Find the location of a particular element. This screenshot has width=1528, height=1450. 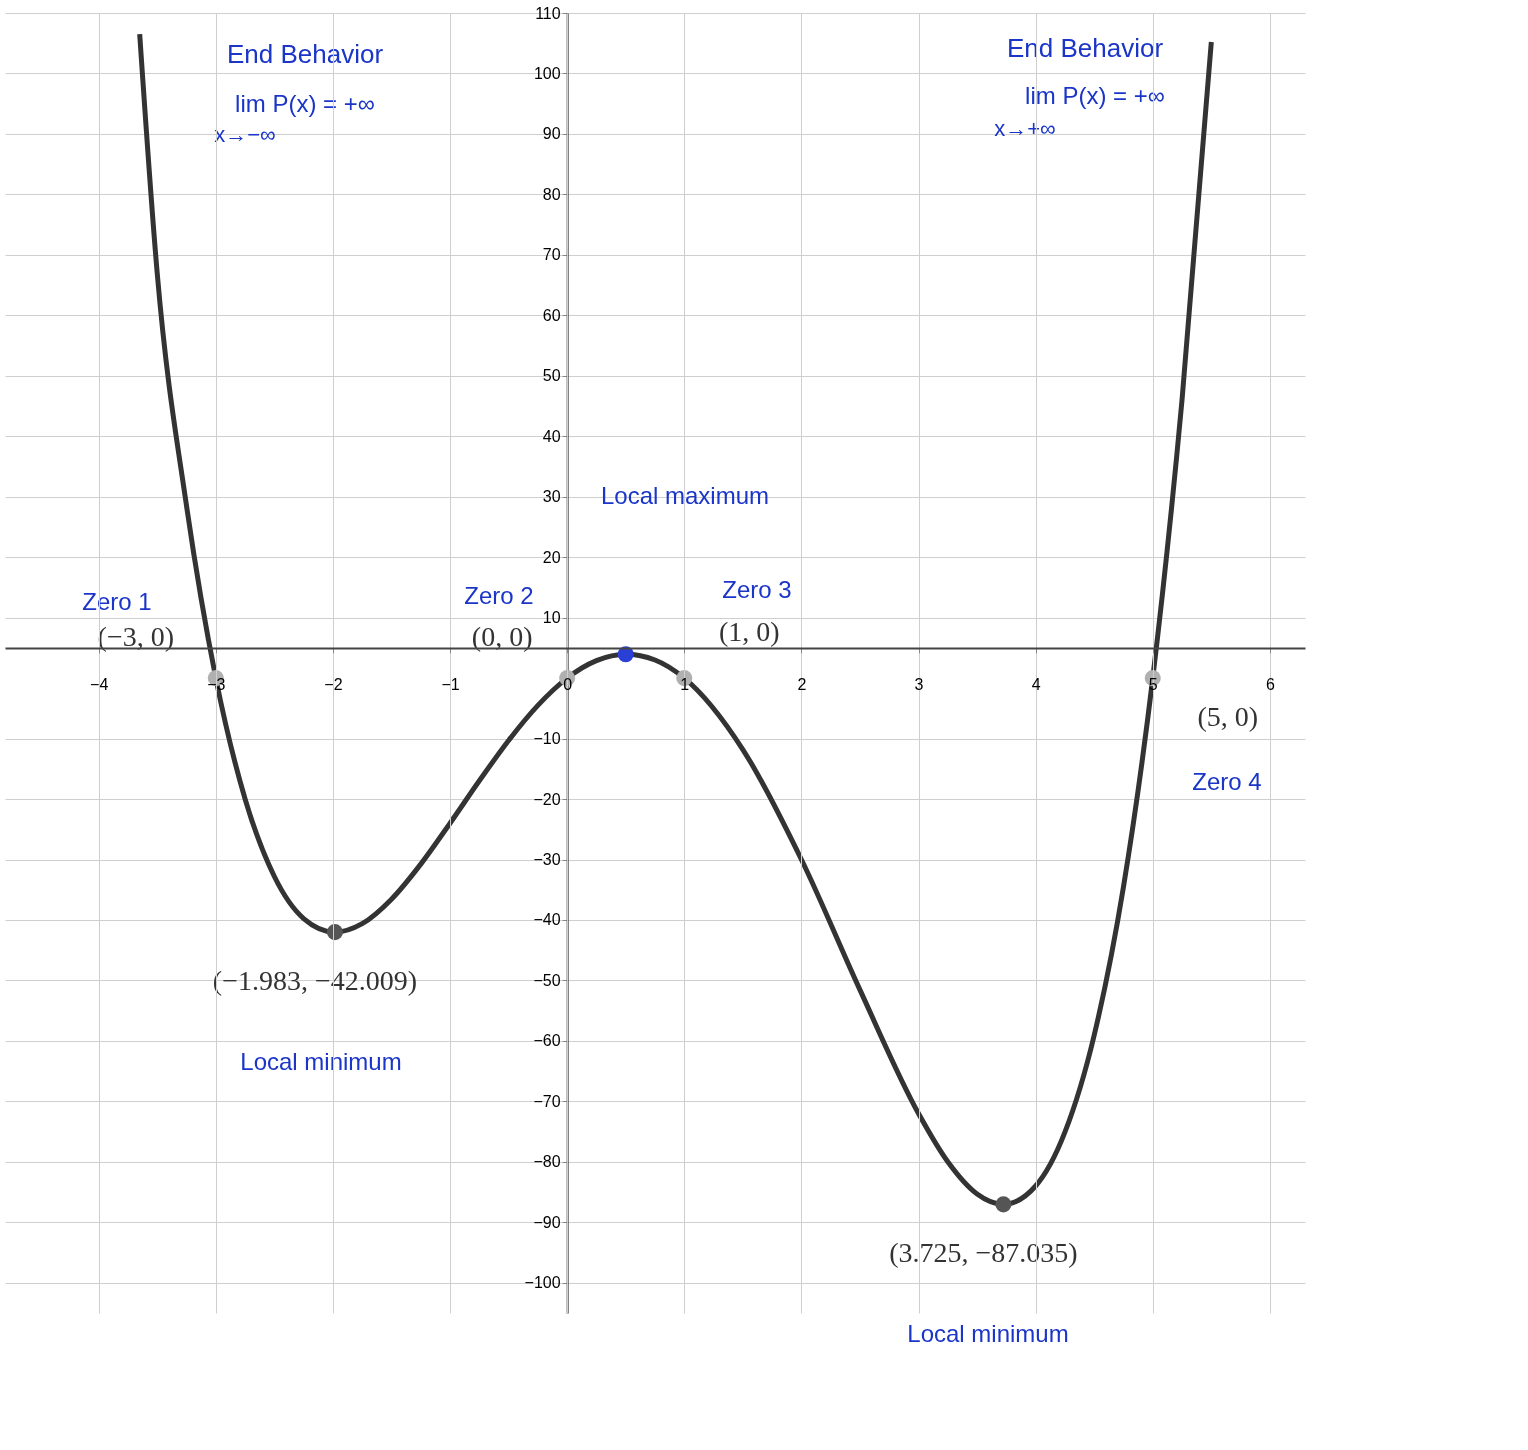

annotation: Local minimum is located at coordinates (321, 1061).